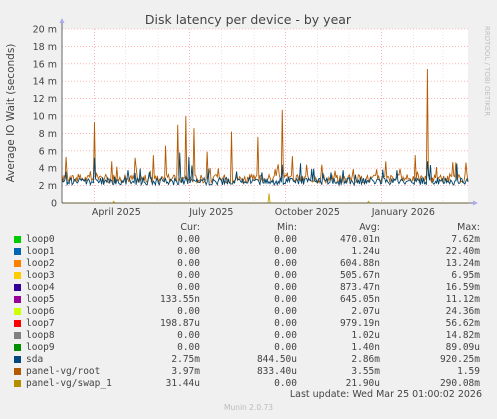  Describe the element at coordinates (63, 371) in the screenshot. I see `legend-name: panel-vg/root` at that location.